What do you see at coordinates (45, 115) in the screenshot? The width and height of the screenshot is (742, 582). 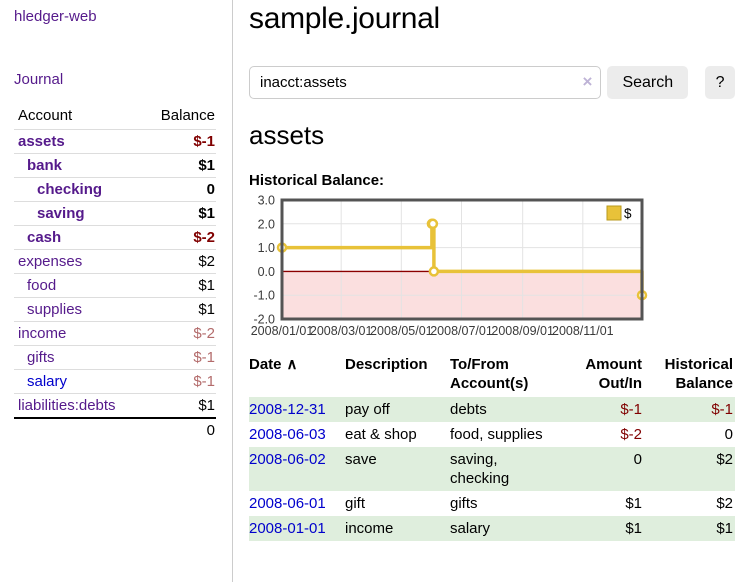 I see `accounts-col-account: Account` at bounding box center [45, 115].